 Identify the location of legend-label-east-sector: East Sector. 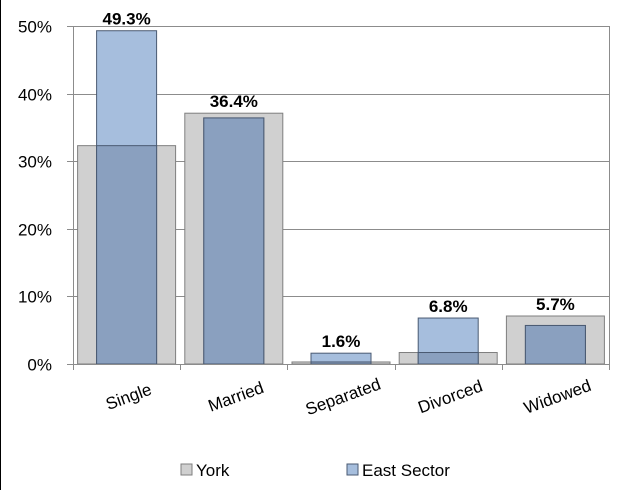
(406, 470).